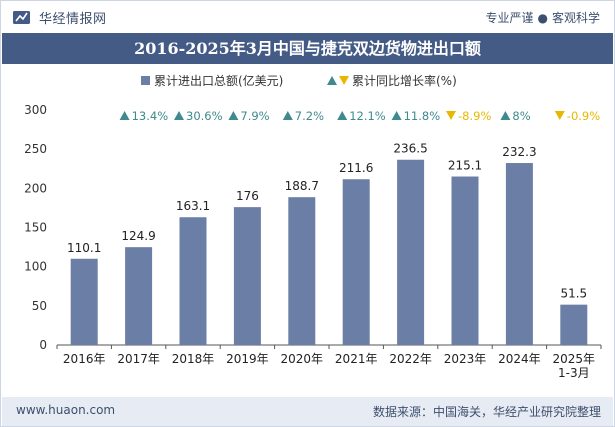  I want to click on legend-growth-label: 累计同比增长率(%), so click(404, 80).